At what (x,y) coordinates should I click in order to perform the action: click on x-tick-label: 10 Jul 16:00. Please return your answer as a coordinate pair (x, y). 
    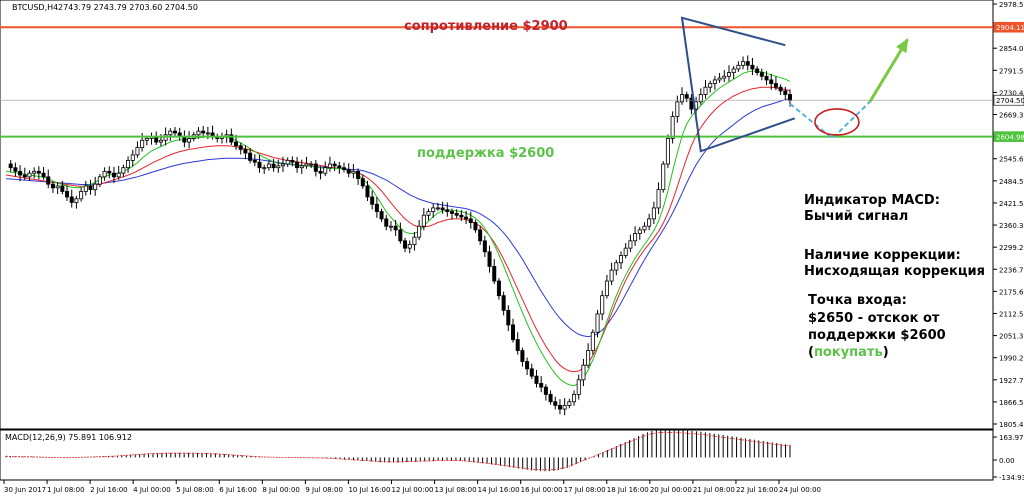
    Looking at the image, I should click on (369, 490).